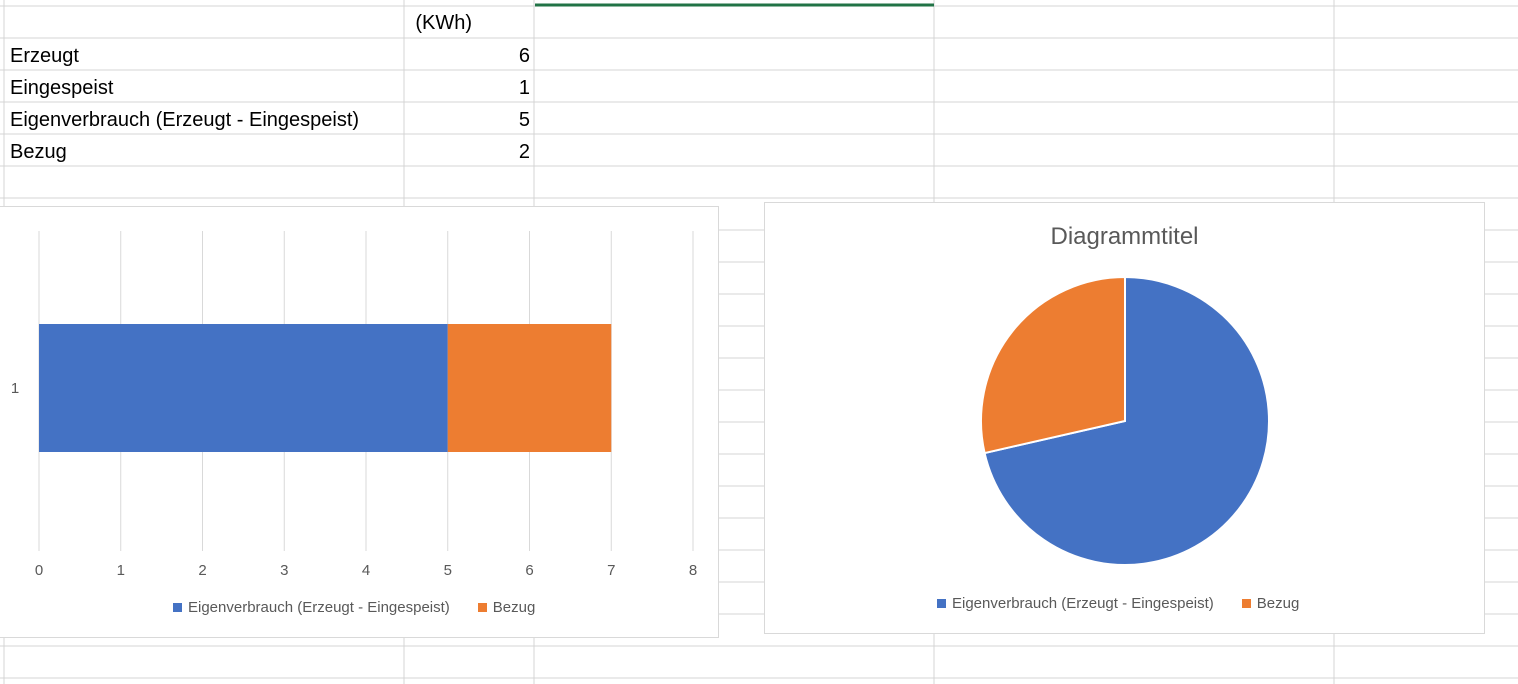 The width and height of the screenshot is (1518, 684). Describe the element at coordinates (62, 88) in the screenshot. I see `cell-label-eingespeist: Eingespeist` at that location.